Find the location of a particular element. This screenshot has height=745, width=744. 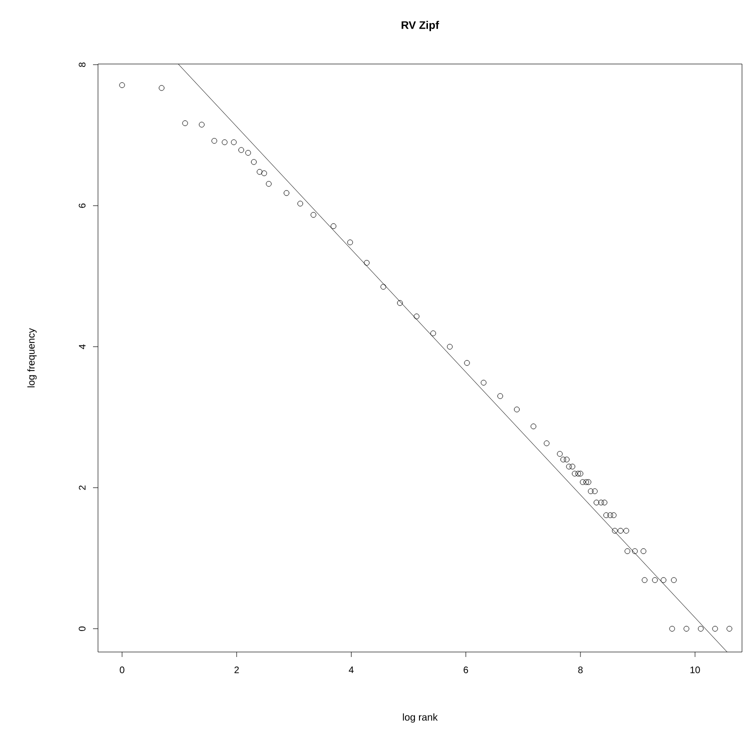

chart-title: RV Zipf is located at coordinates (421, 26).